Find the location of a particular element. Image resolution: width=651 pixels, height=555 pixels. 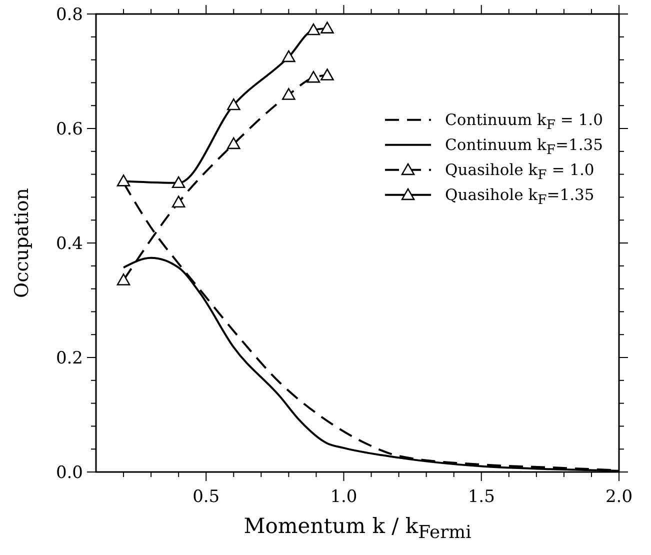

x-tick-label: 0.5 is located at coordinates (206, 497).